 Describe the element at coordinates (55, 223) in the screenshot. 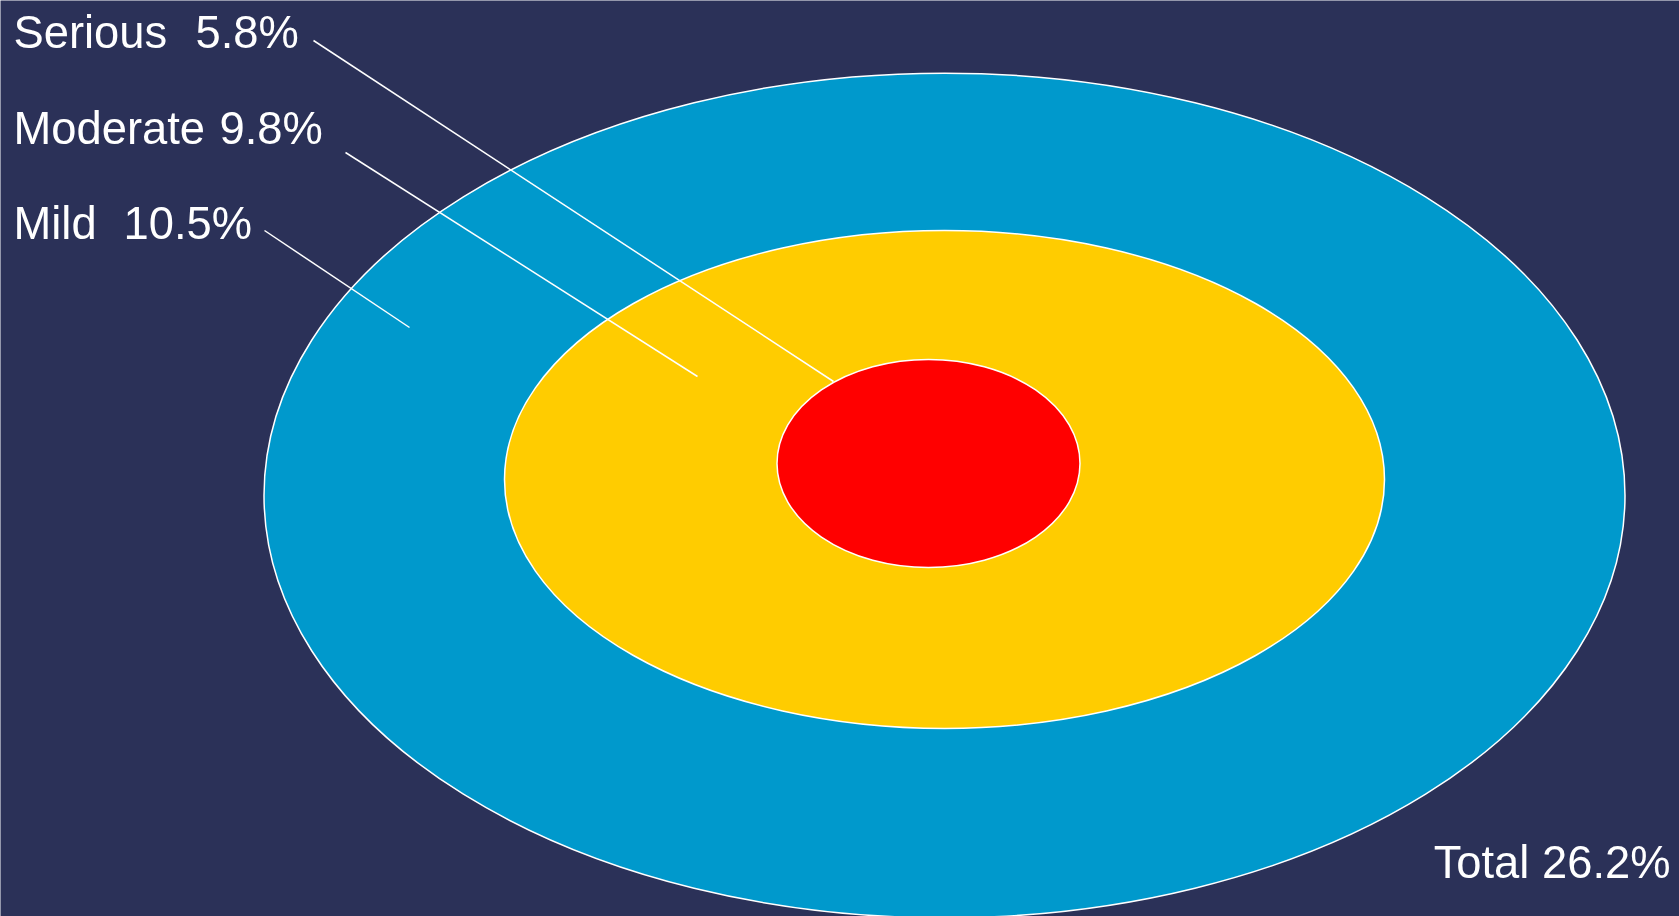

I see `category-label: Mild` at that location.